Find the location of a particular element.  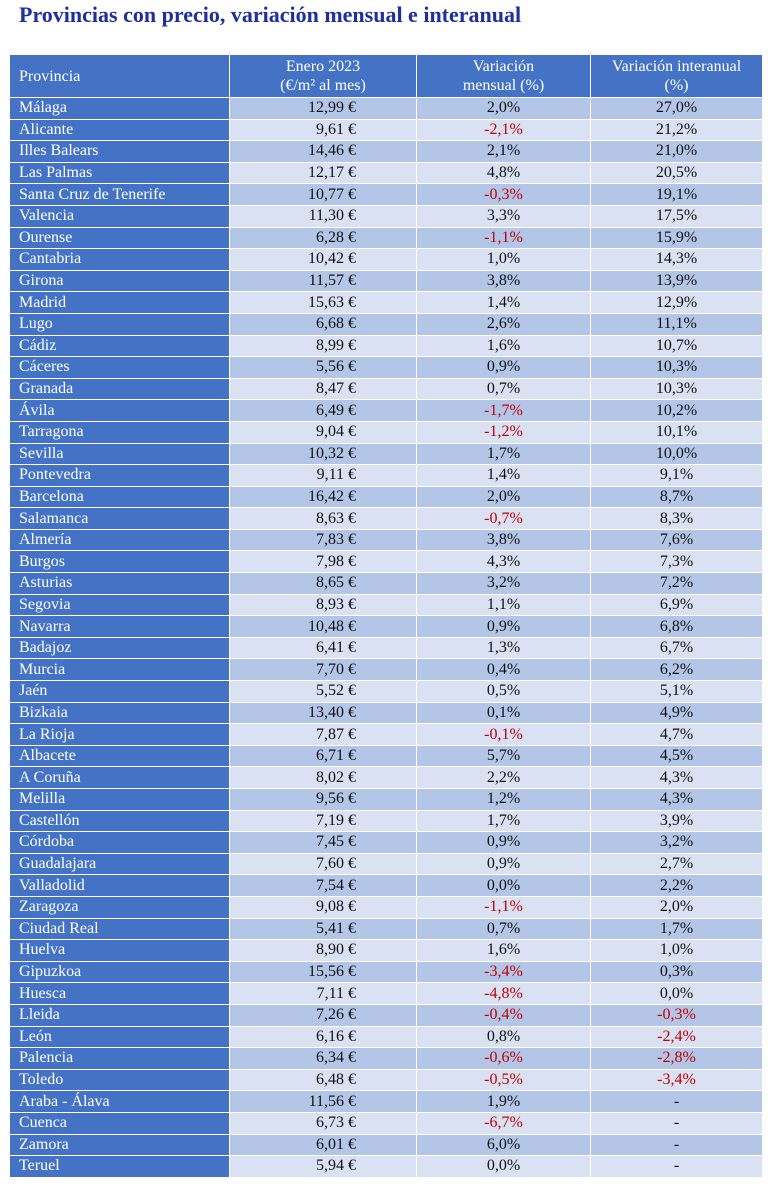

provincia-cell: Cádiz is located at coordinates (119, 346).